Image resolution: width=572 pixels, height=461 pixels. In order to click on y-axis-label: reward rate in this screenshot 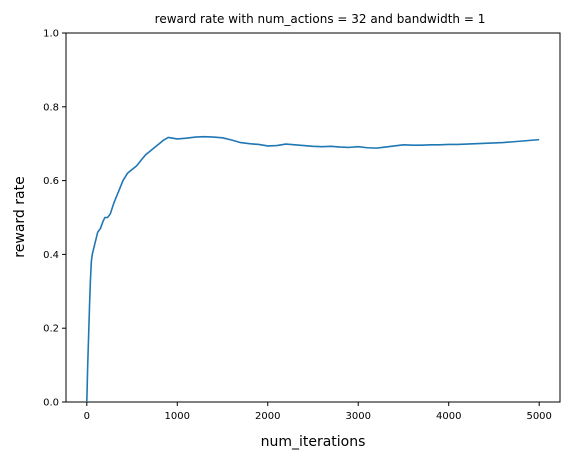, I will do `click(20, 216)`.